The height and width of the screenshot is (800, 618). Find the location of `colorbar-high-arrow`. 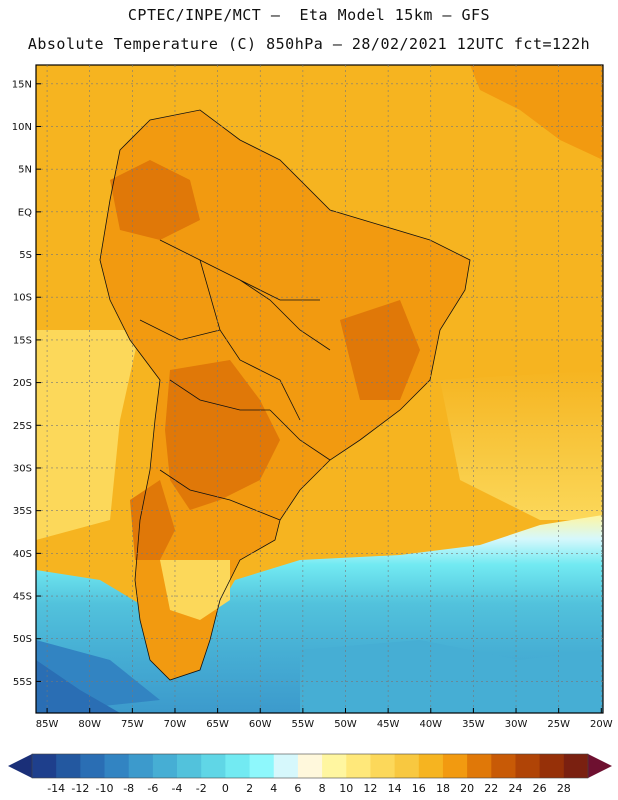

colorbar-high-arrow is located at coordinates (600, 766).